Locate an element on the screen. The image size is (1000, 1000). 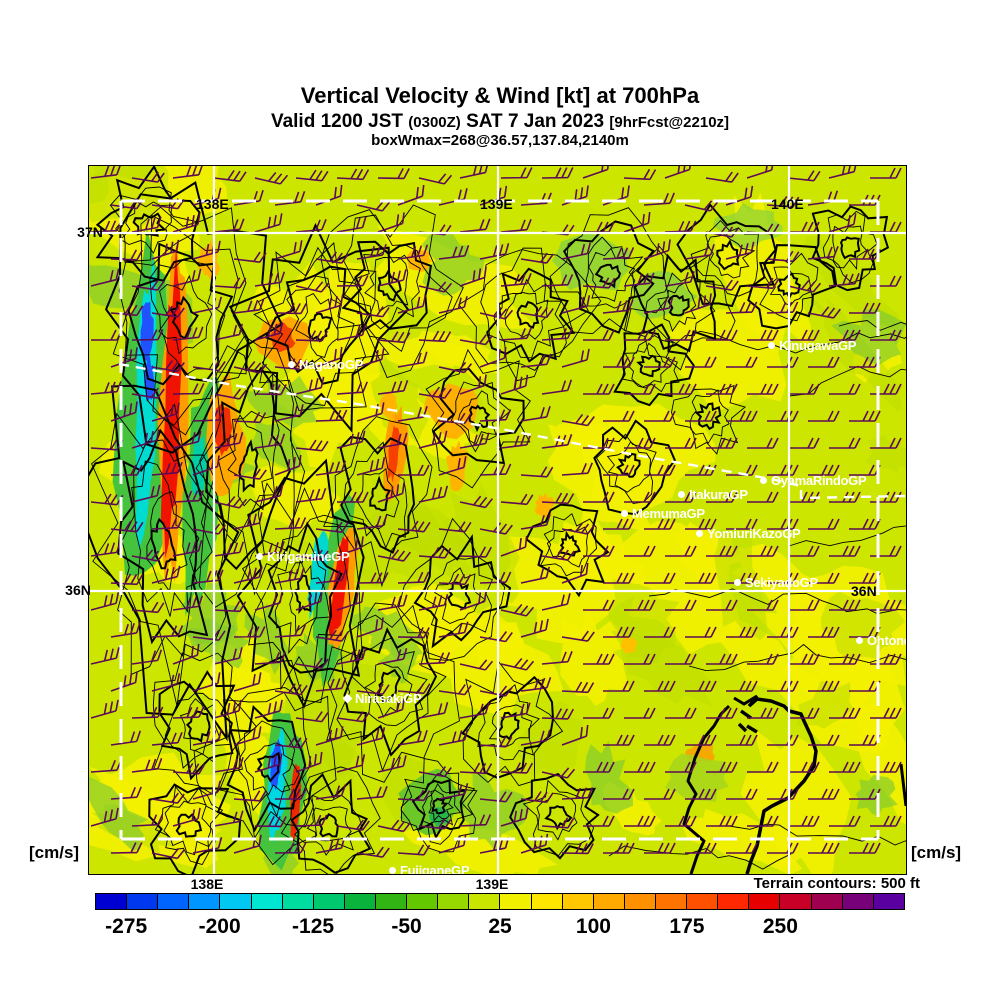
station-label-memumagp: MemumaGP is located at coordinates (663, 513).